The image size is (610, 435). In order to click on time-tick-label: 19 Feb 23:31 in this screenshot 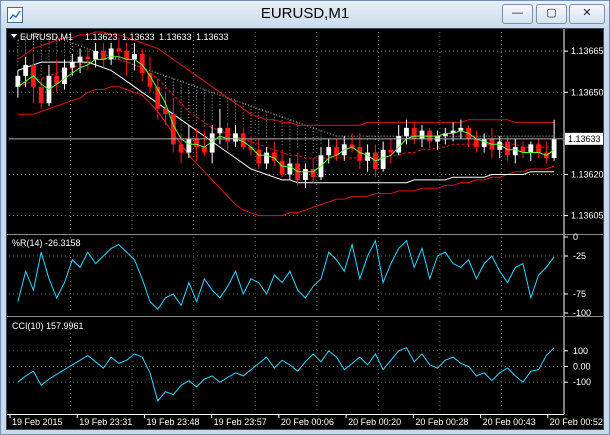, I will do `click(105, 422)`.